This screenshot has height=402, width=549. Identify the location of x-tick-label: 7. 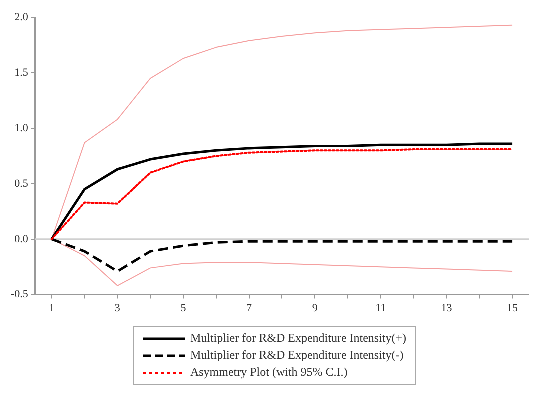
(249, 308).